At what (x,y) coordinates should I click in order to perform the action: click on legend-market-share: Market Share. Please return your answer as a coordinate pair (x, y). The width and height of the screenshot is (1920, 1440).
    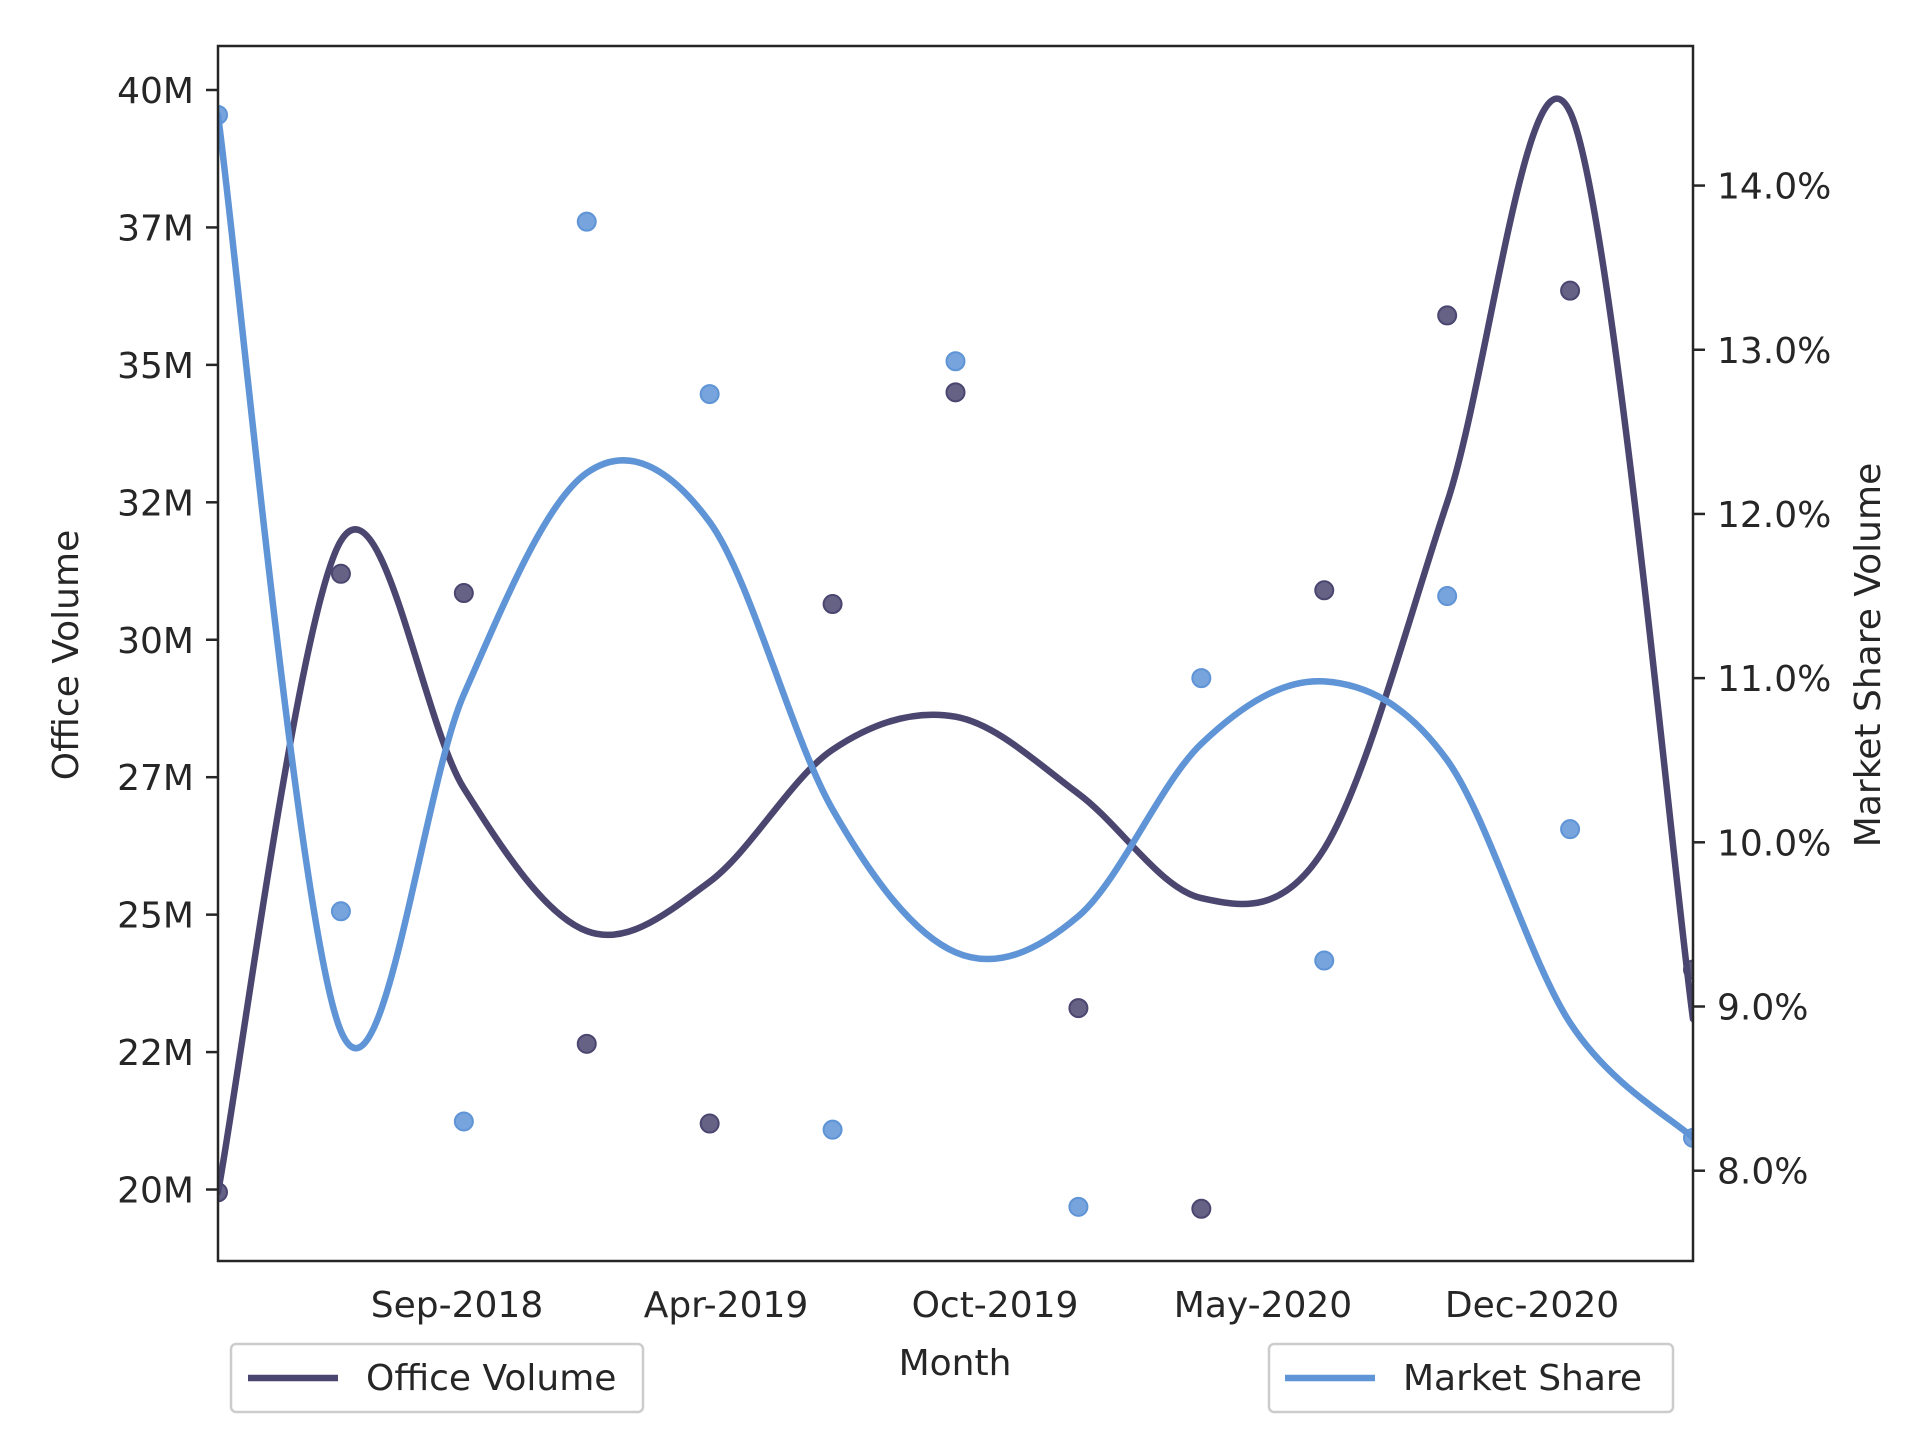
    Looking at the image, I should click on (1471, 1378).